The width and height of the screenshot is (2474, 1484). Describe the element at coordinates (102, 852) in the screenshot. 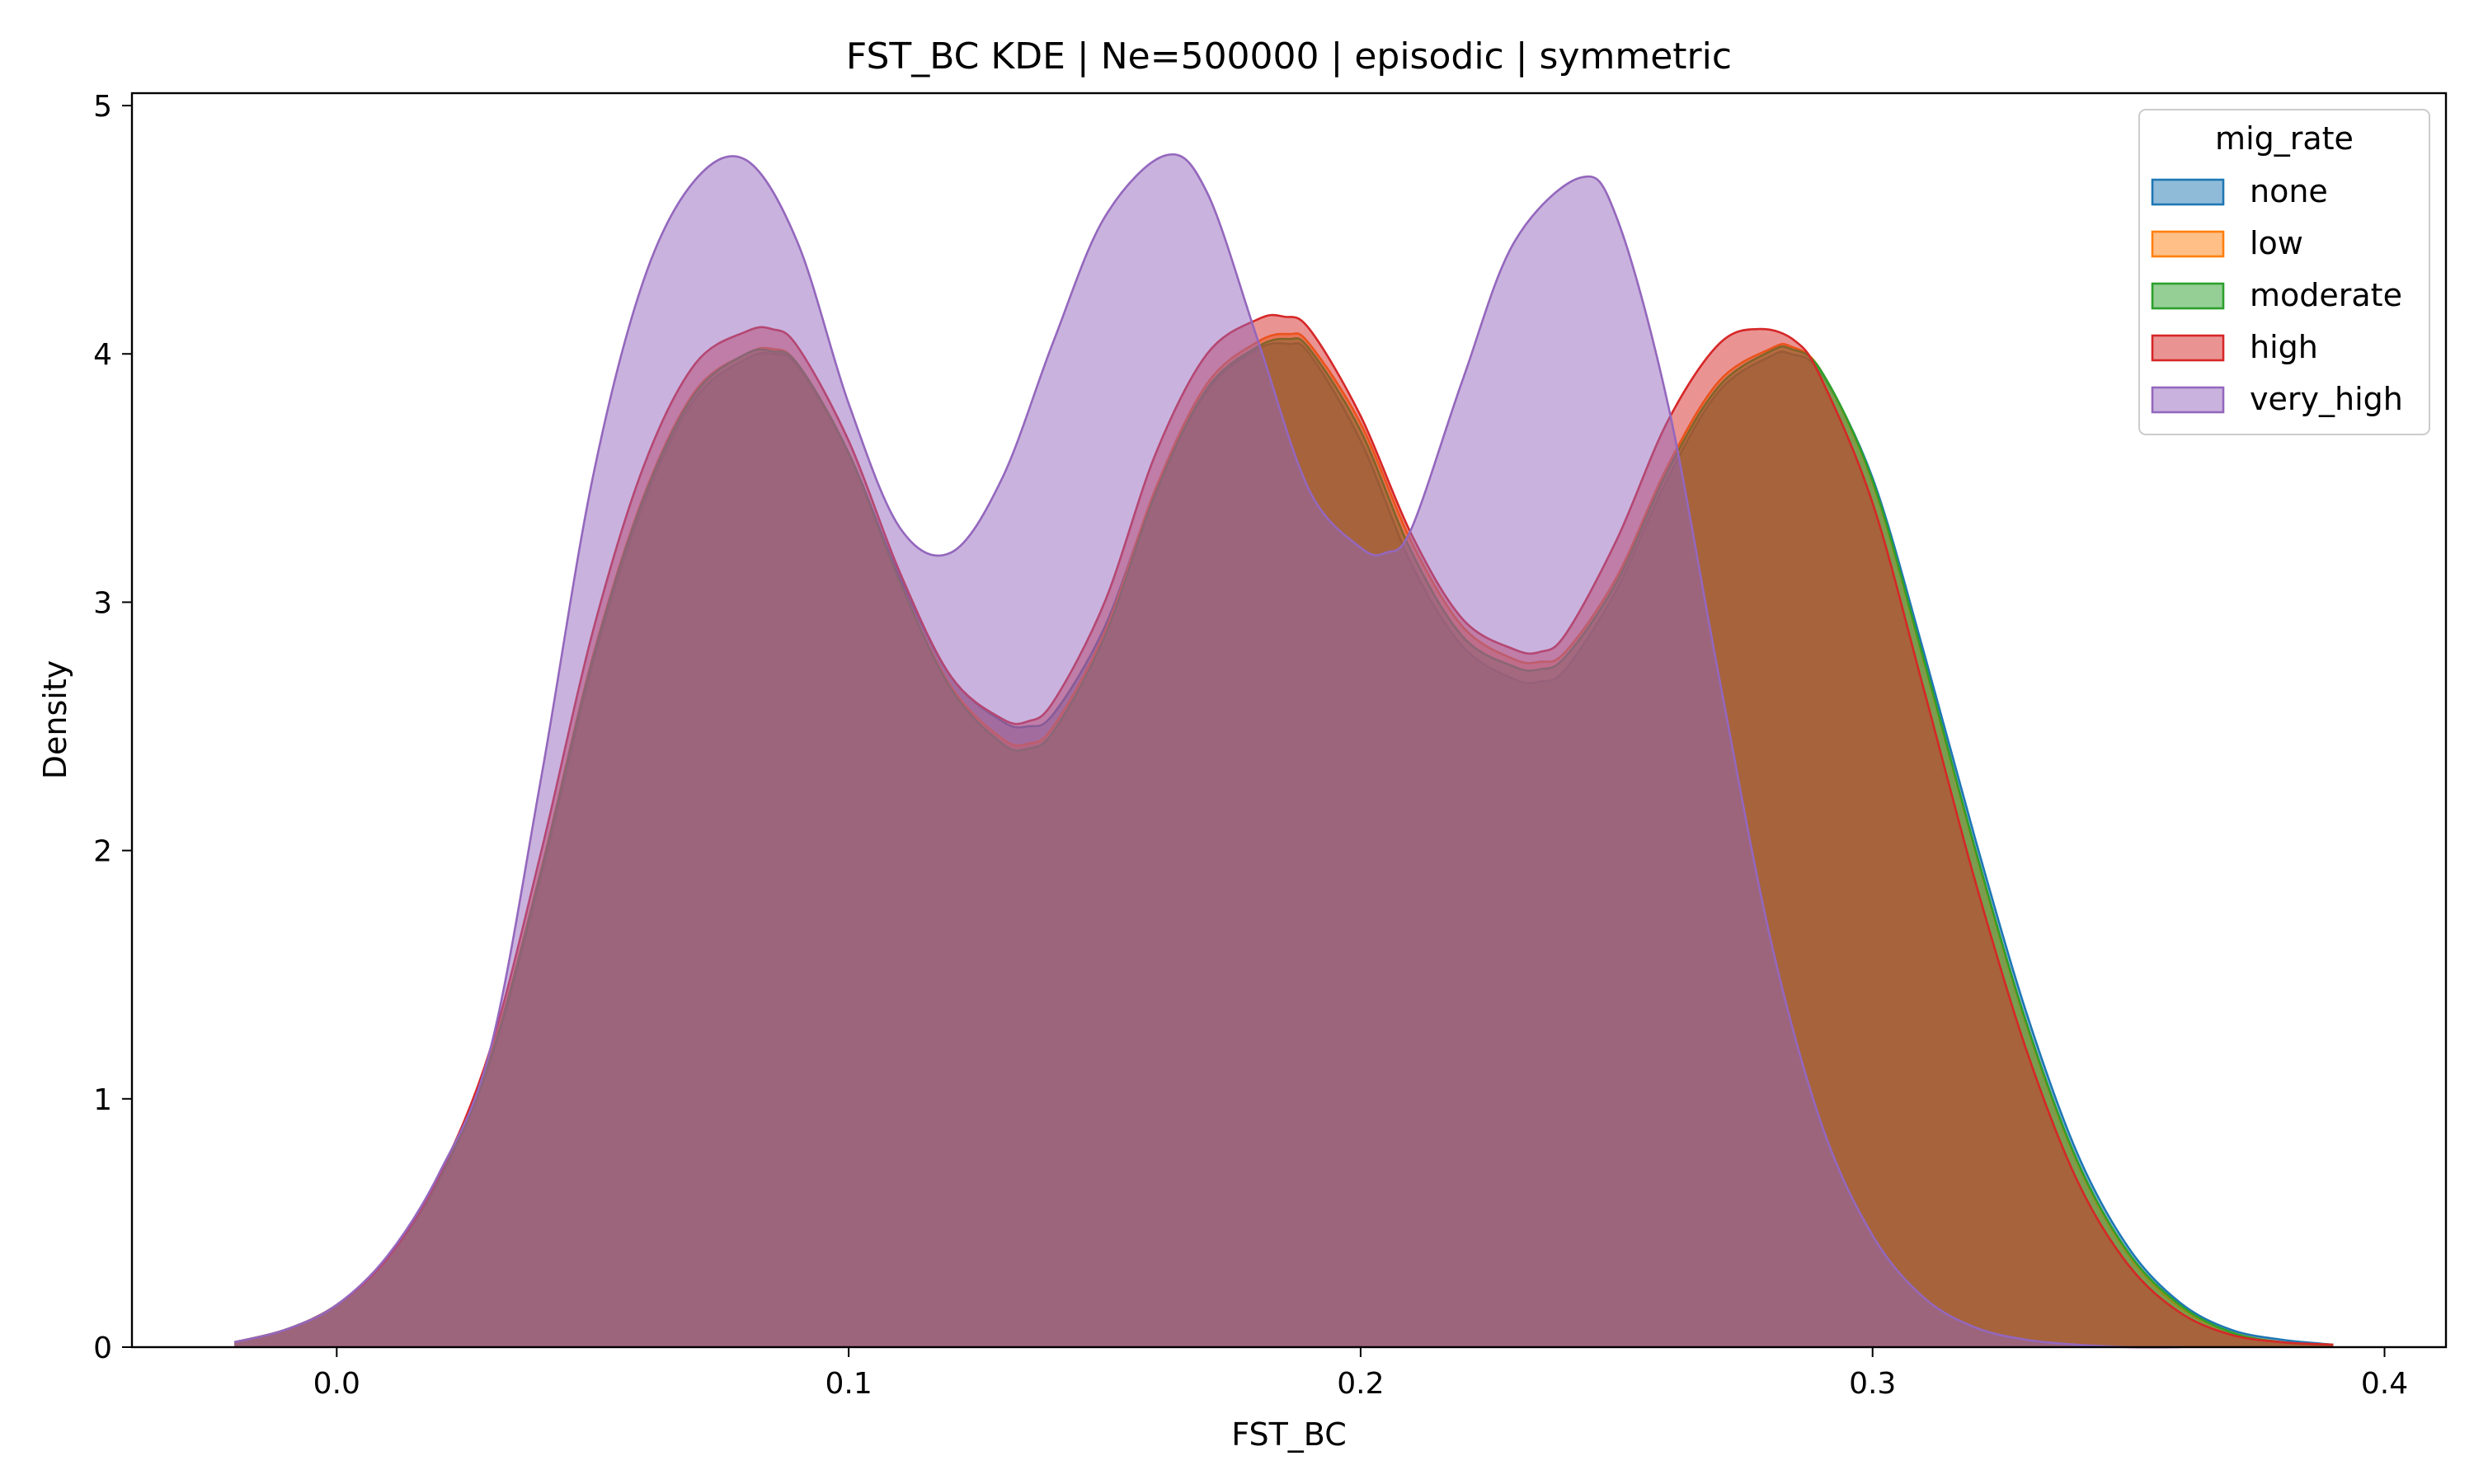

I see `y-tick-label: 2` at that location.